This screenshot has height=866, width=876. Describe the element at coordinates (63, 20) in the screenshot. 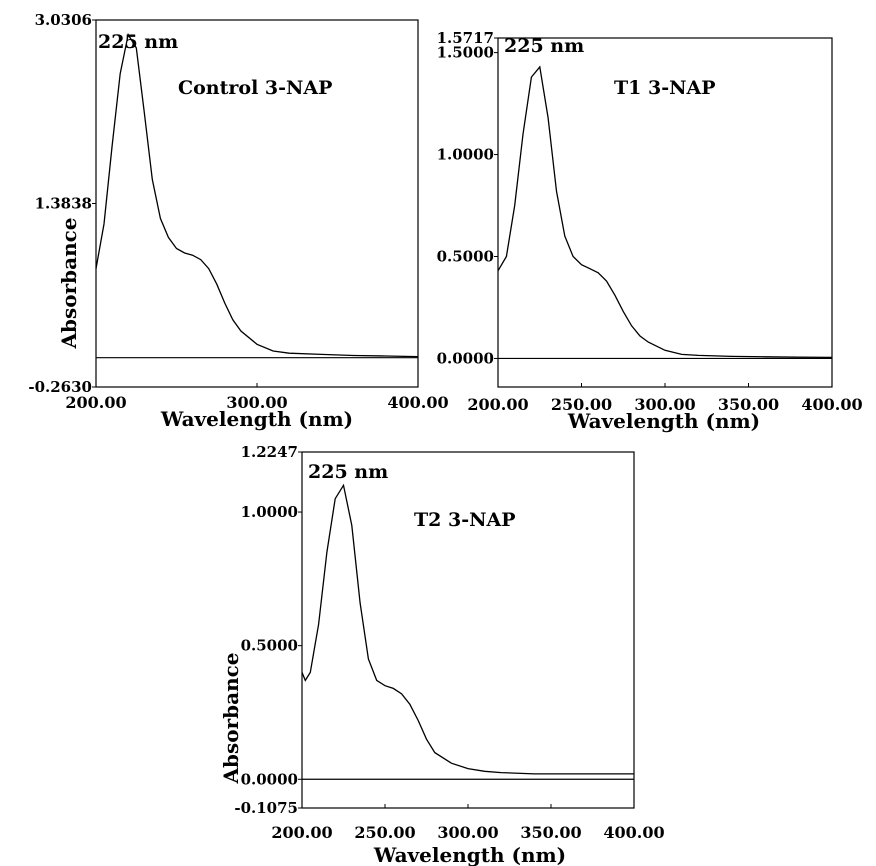

I see `y-tick-label: 3.0306` at that location.